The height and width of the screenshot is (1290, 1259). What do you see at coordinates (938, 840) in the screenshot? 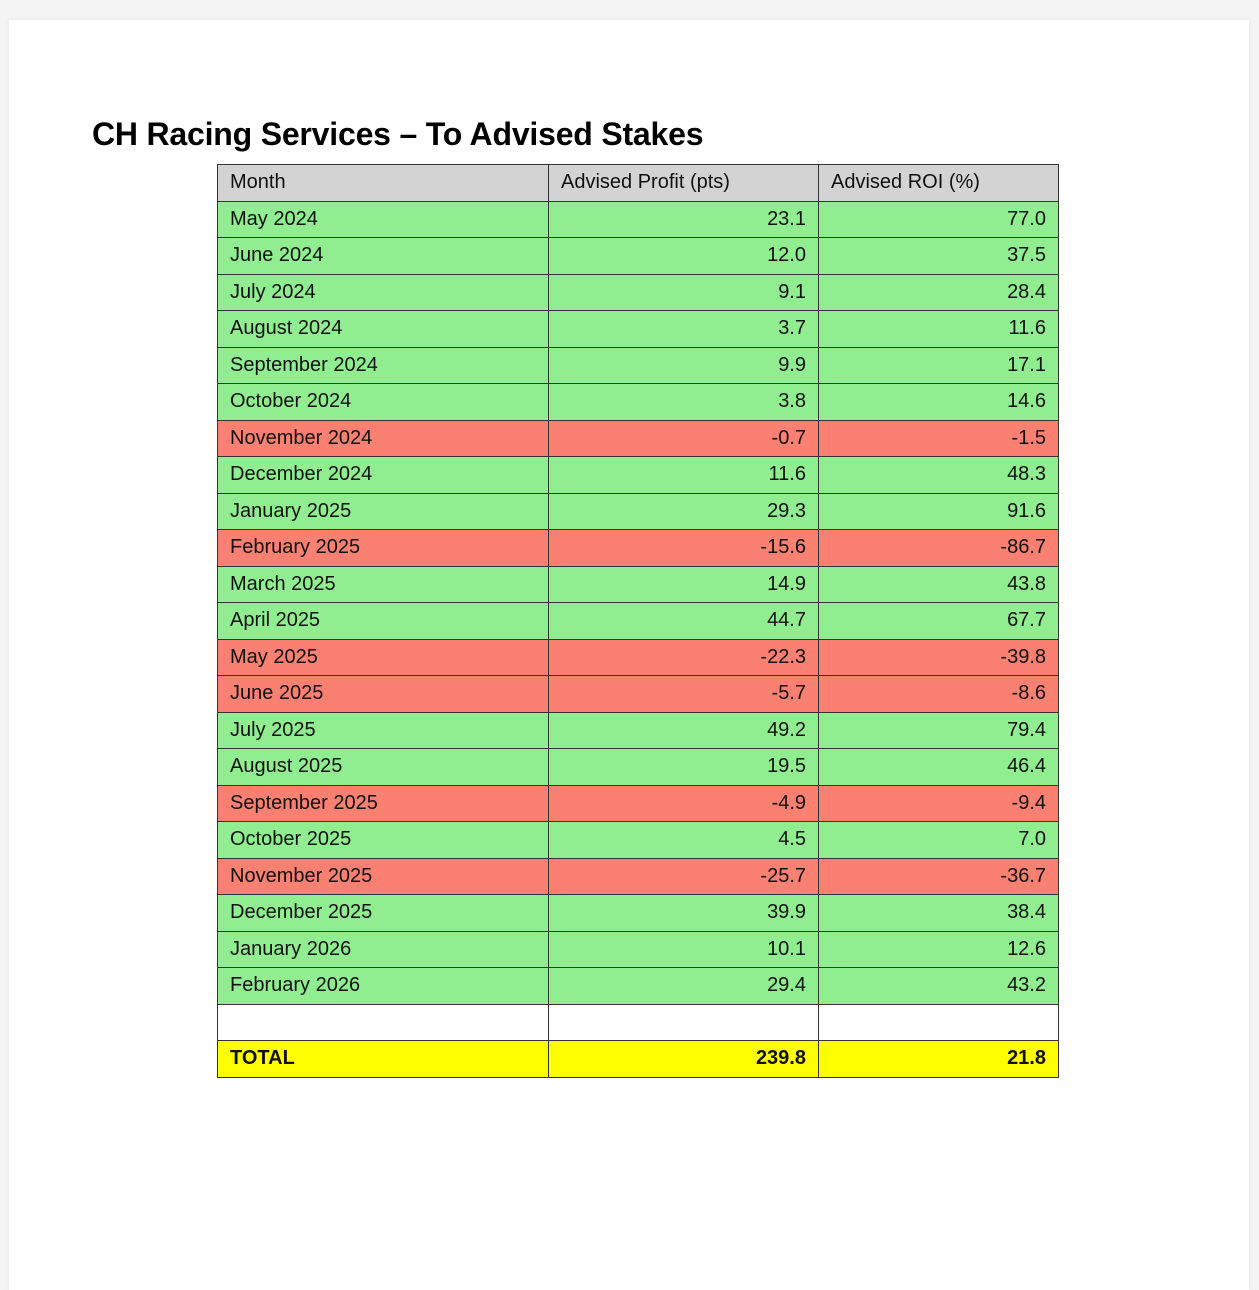
I see `roi-cell: 7.0` at bounding box center [938, 840].